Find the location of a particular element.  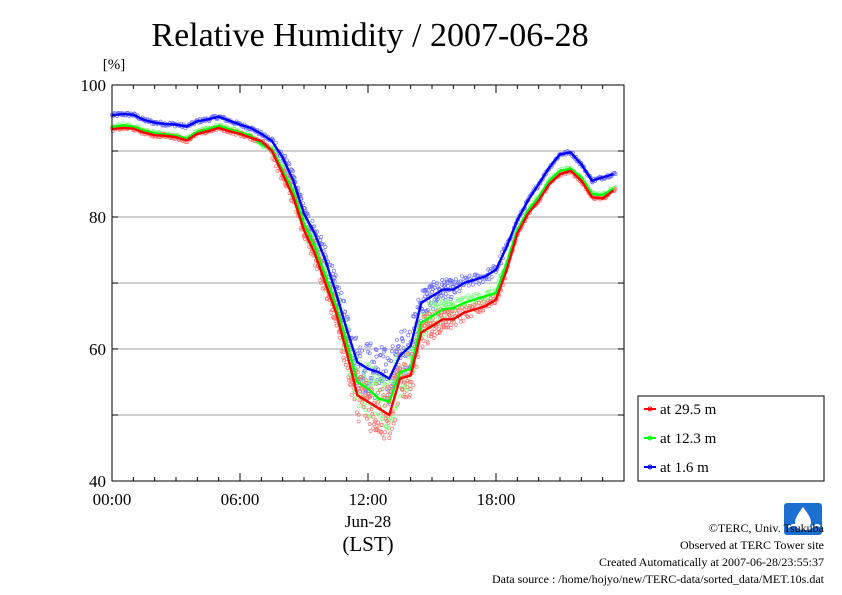

credit-copyright: ©TERC, Univ. Tsukuba is located at coordinates (766, 528).